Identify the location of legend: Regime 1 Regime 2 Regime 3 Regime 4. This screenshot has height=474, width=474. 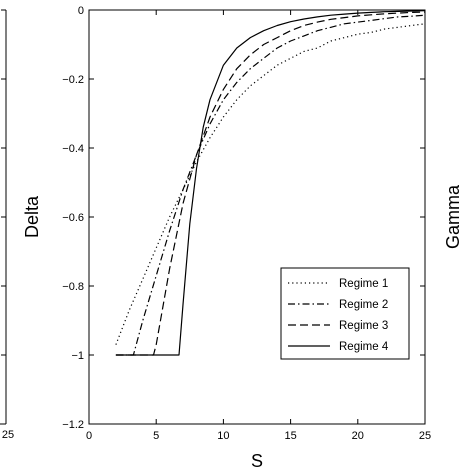
(345, 313).